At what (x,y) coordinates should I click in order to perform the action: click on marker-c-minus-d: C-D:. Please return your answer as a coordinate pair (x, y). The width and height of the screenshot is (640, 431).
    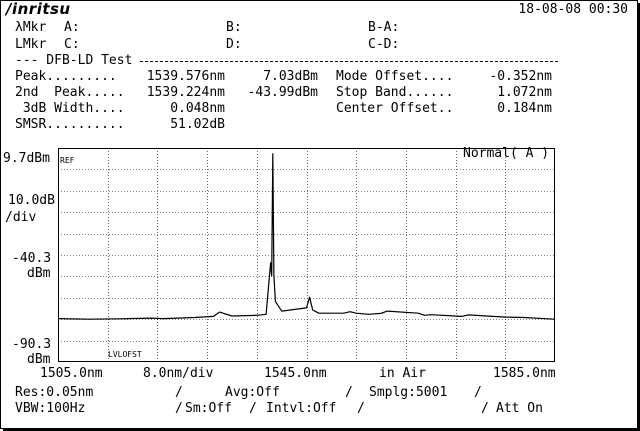
    Looking at the image, I should click on (384, 44).